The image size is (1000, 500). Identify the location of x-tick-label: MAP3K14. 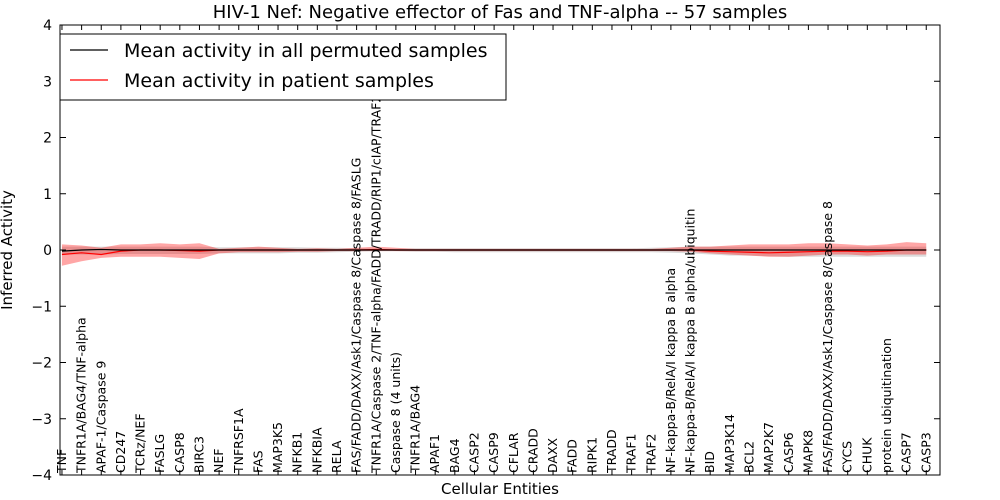
(729, 443).